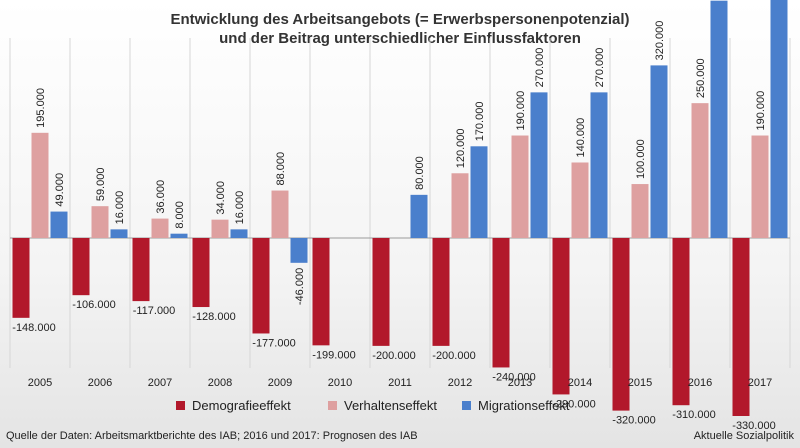  I want to click on legend-label-migrationseffekt: Migrationseffekt, so click(524, 405).